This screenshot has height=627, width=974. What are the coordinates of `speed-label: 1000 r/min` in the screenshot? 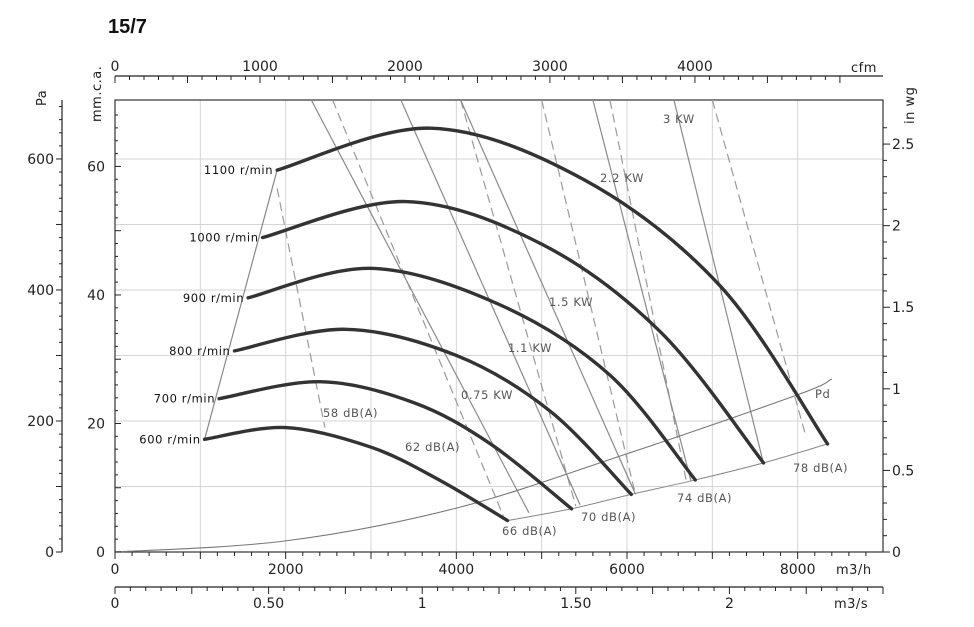 It's located at (223, 238).